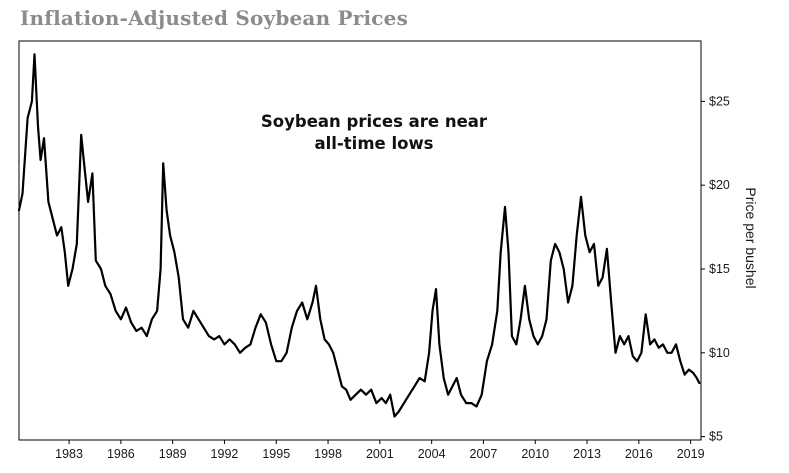 The image size is (789, 473). I want to click on x-tick-label-1992: 1992, so click(225, 454).